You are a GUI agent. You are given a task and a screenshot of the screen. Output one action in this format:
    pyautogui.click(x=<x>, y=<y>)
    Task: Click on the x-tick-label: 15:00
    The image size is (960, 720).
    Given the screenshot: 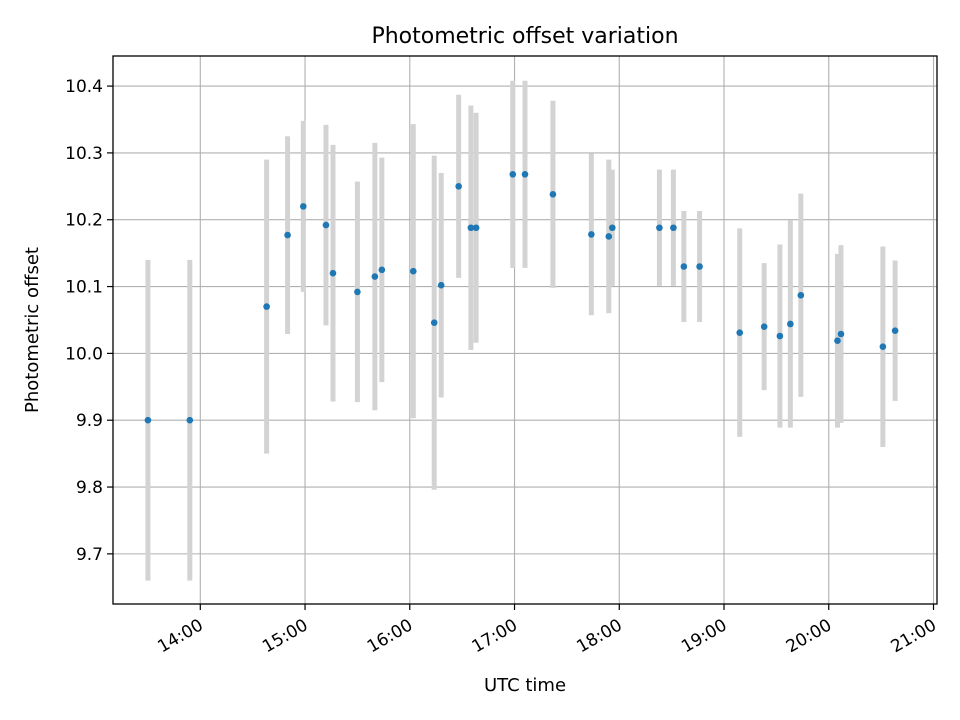 What is the action you would take?
    pyautogui.click(x=285, y=636)
    